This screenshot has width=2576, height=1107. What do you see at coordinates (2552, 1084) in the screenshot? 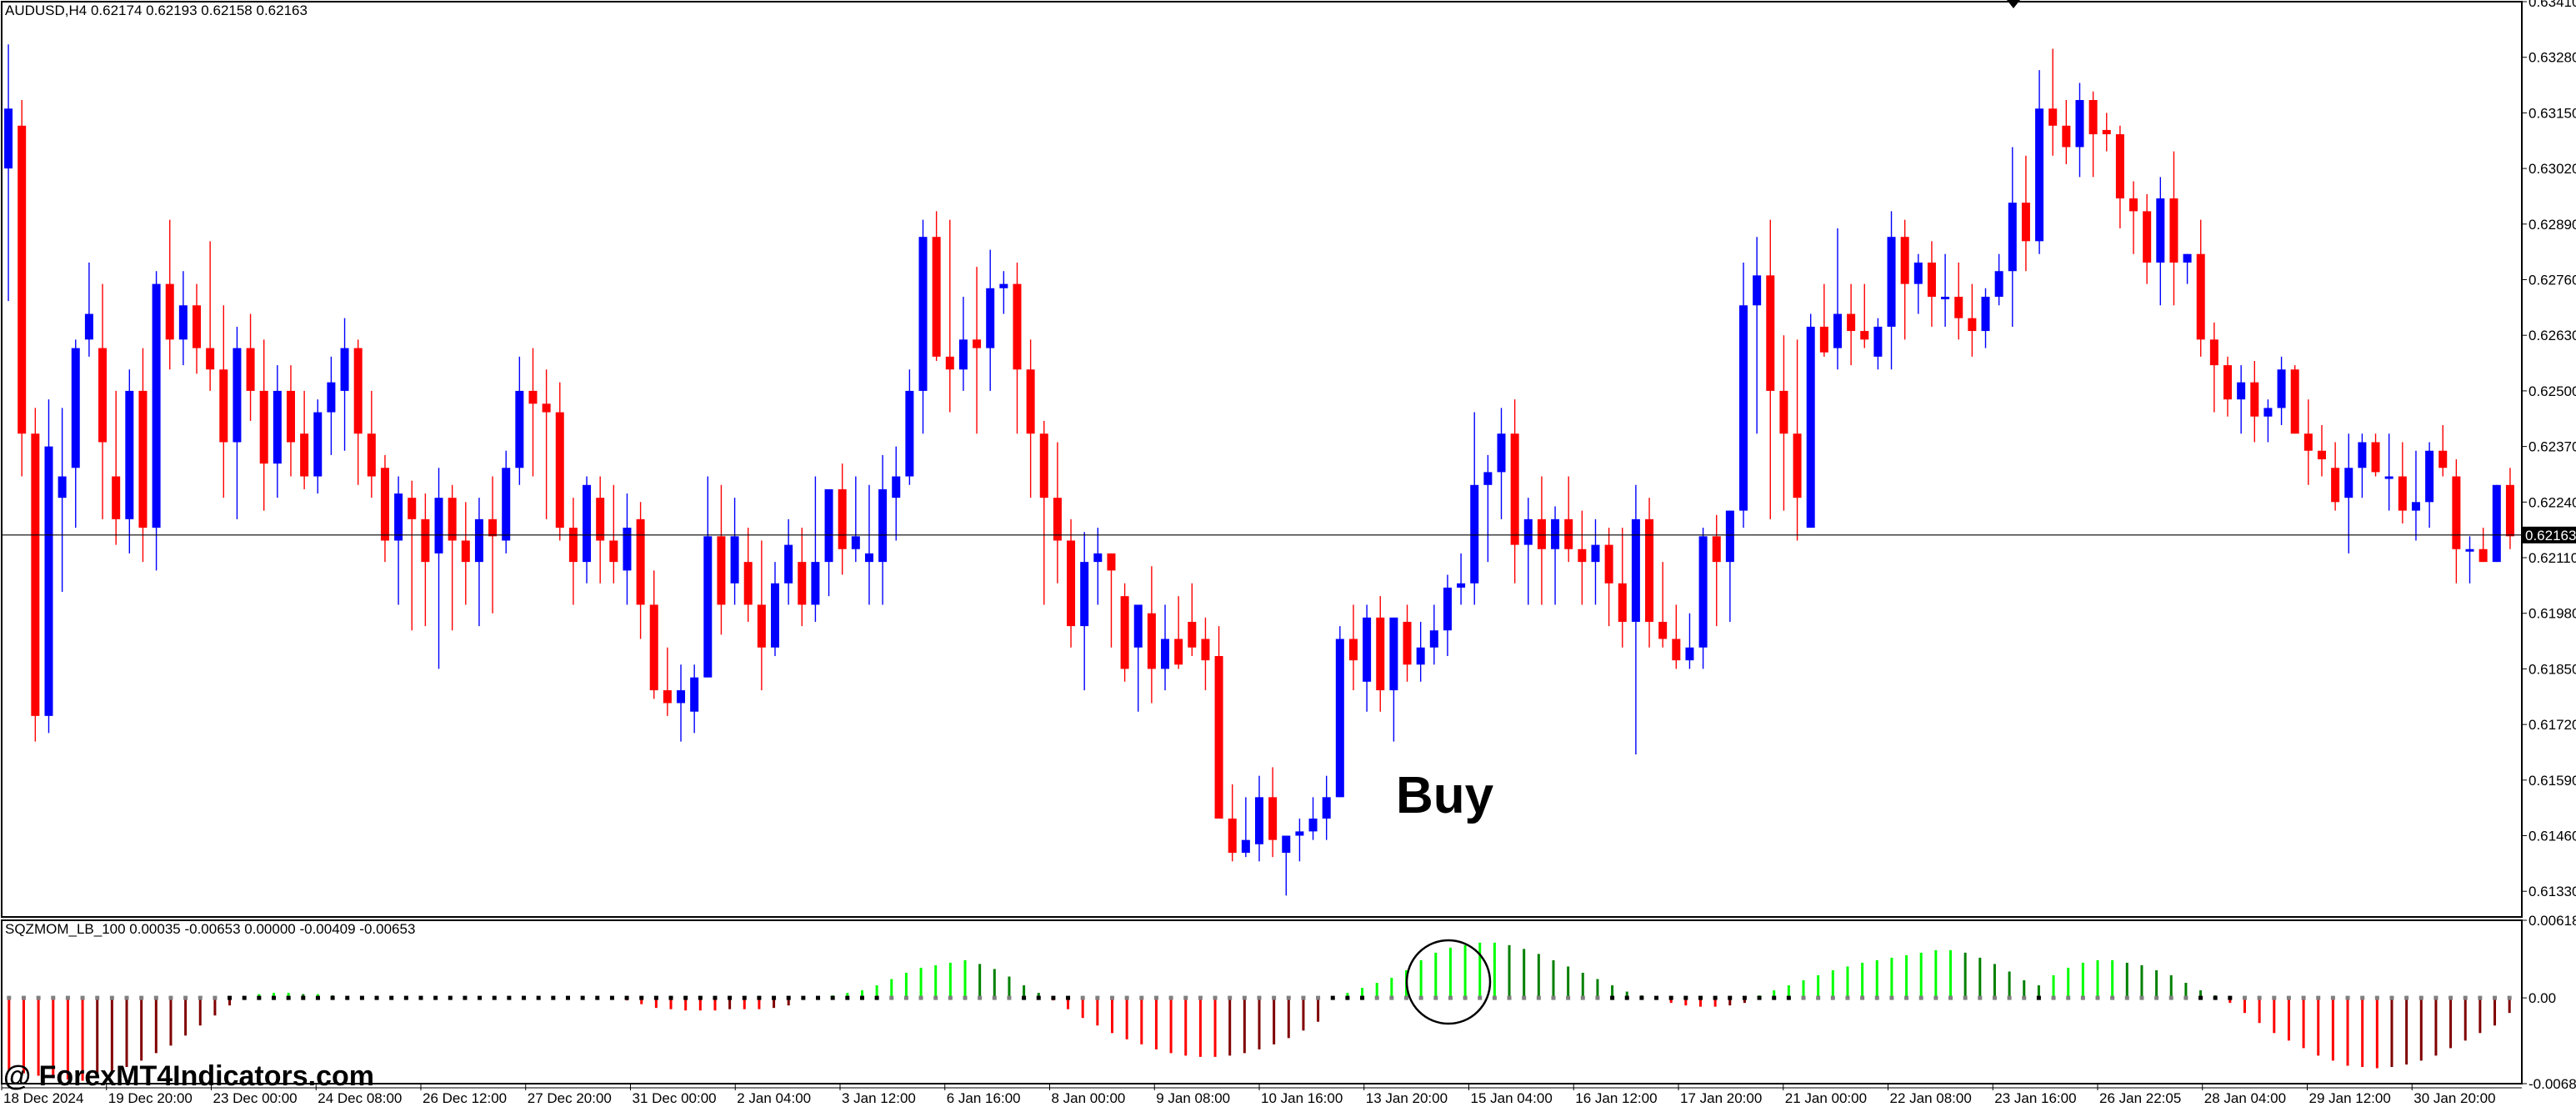
I see `indicator-tick-label: -0.00683` at bounding box center [2552, 1084].